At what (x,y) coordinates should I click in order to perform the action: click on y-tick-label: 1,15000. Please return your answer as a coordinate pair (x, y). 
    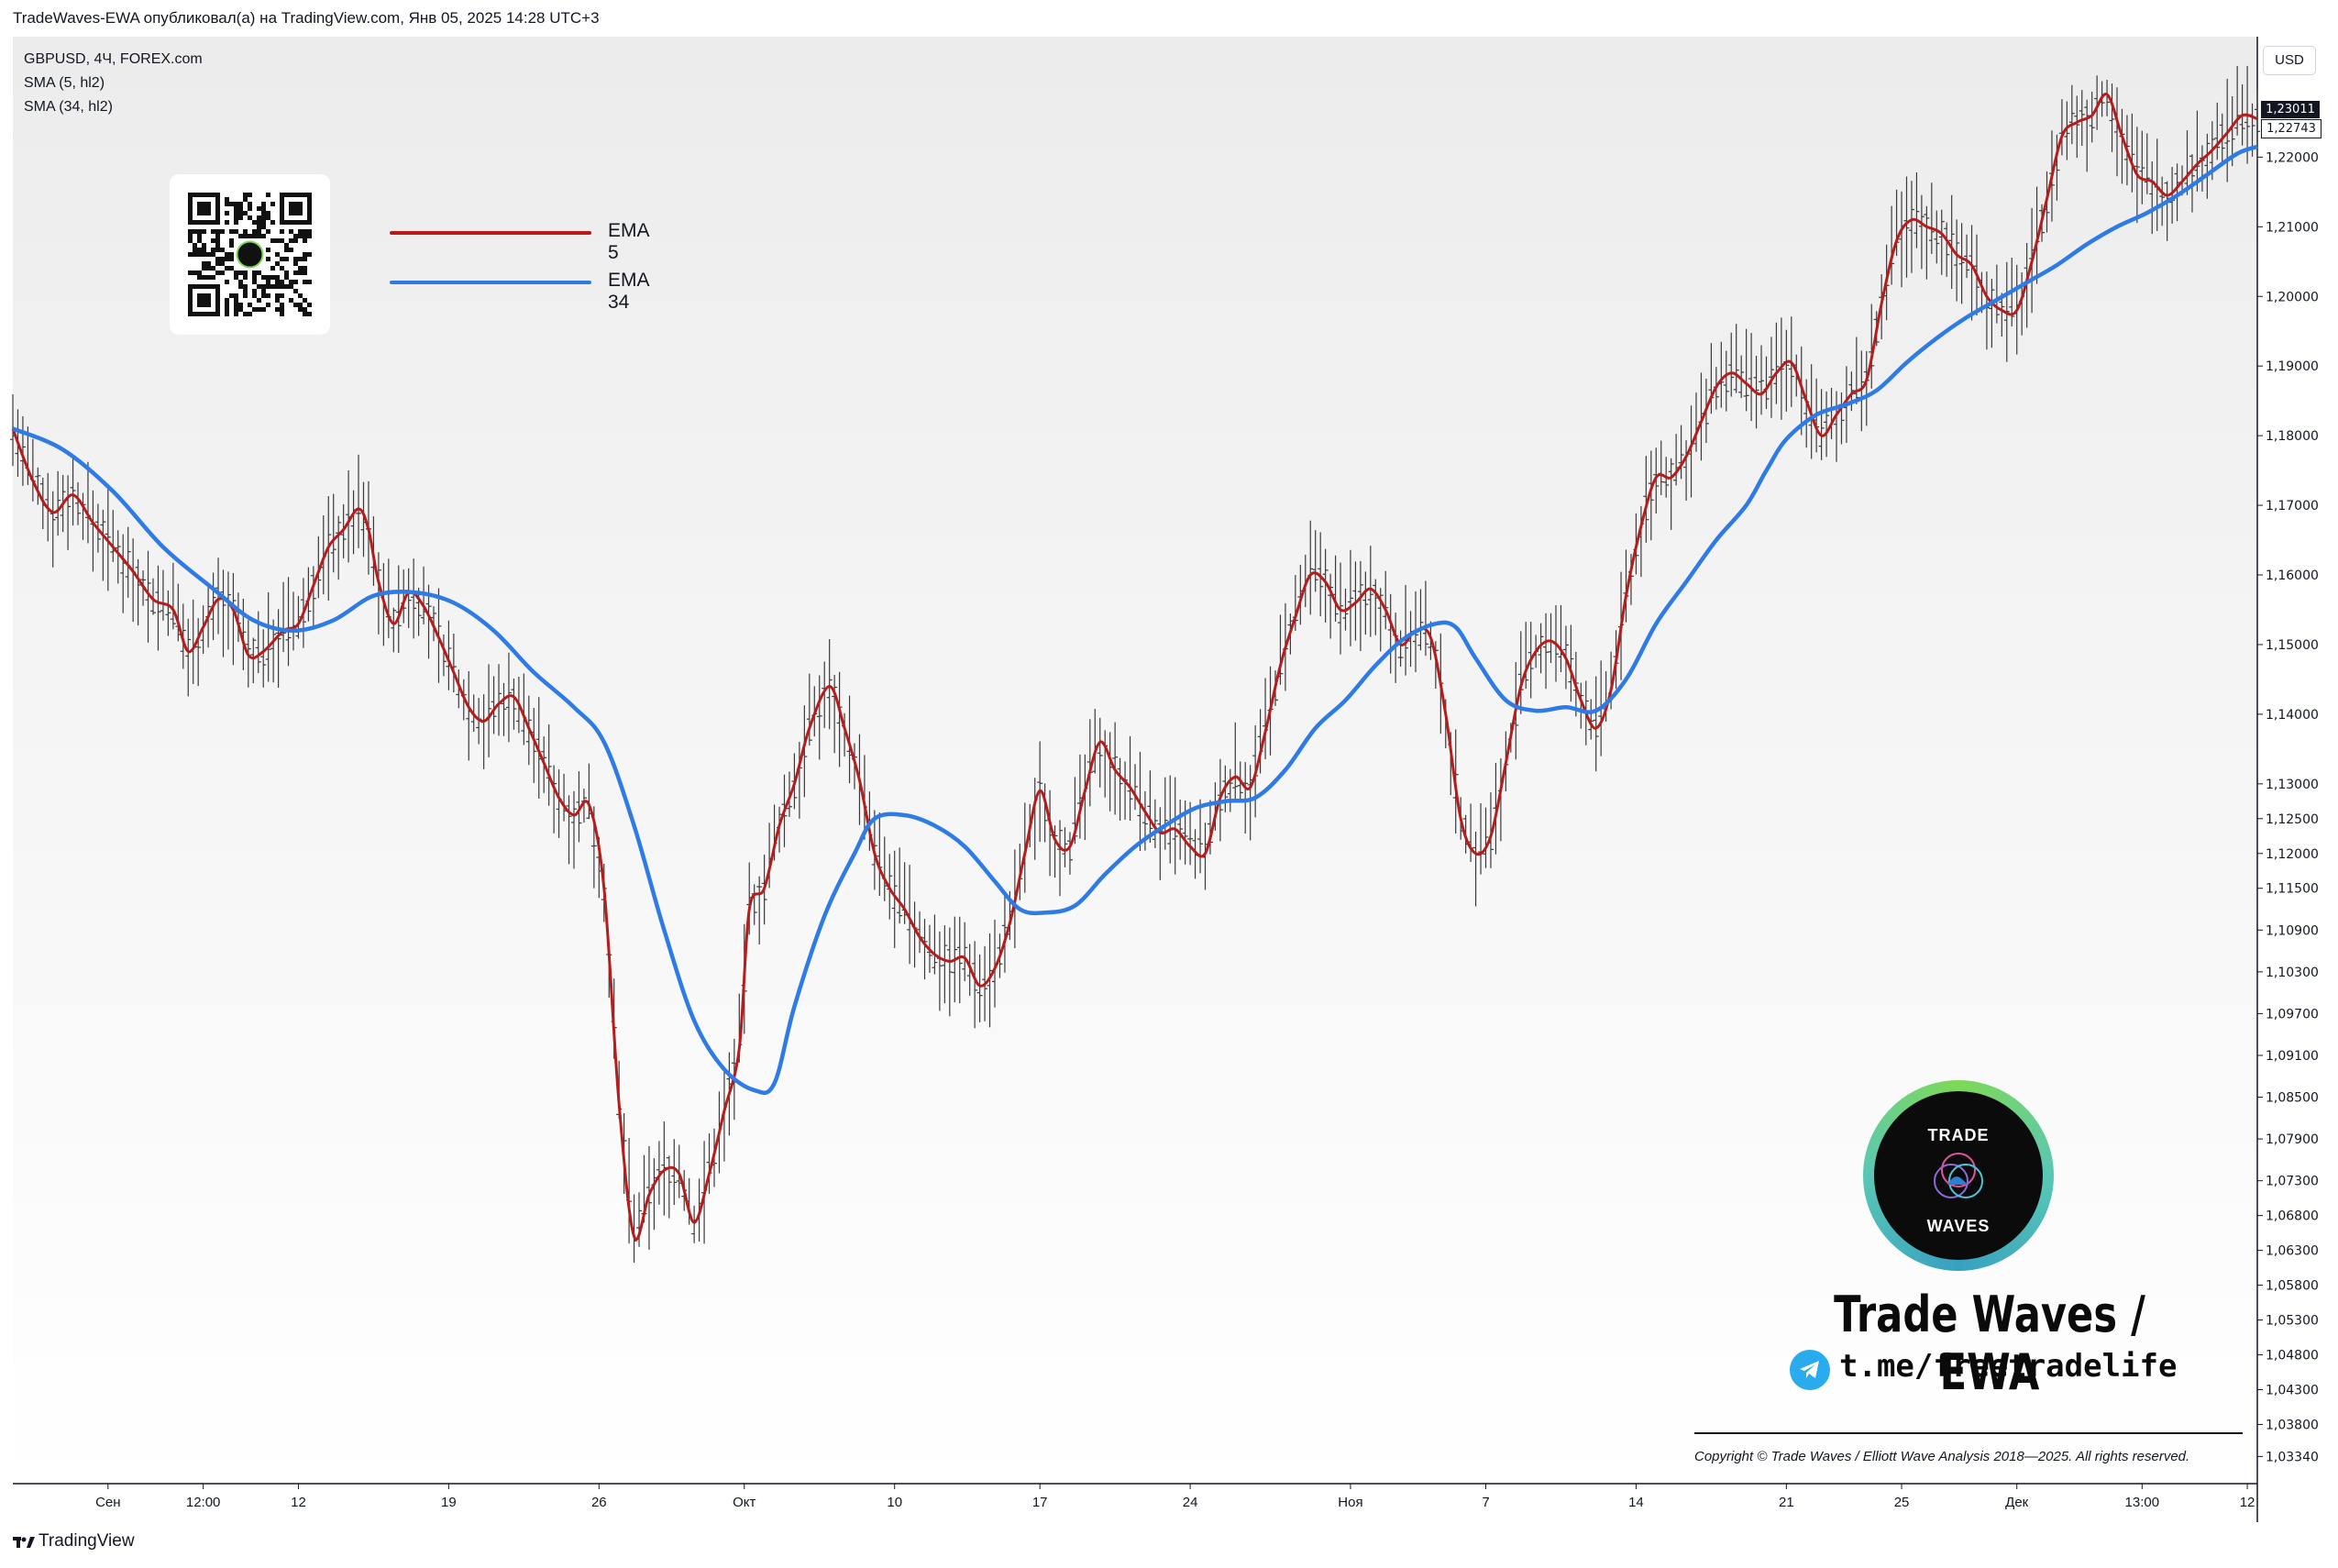
    Looking at the image, I should click on (2292, 645).